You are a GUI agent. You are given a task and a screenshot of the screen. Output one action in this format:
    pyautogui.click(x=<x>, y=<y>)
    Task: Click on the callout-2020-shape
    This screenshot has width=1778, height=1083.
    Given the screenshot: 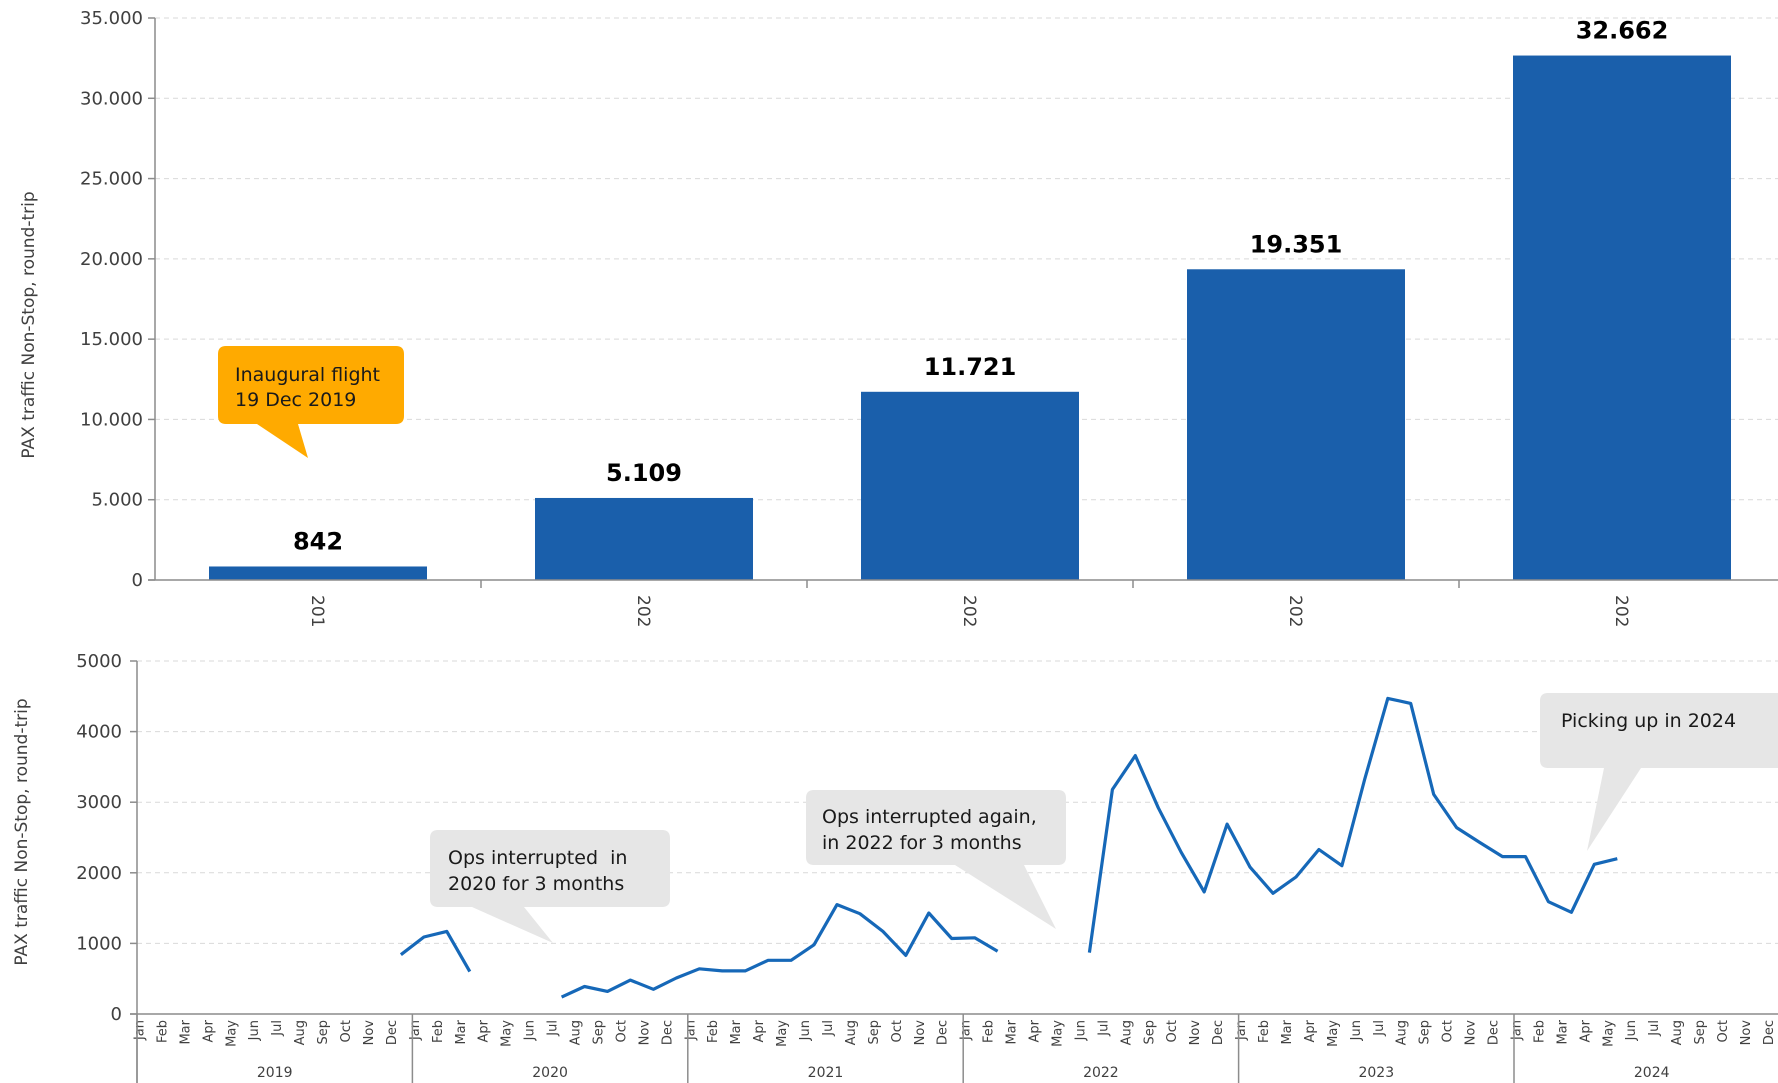 What is the action you would take?
    pyautogui.click(x=550, y=886)
    